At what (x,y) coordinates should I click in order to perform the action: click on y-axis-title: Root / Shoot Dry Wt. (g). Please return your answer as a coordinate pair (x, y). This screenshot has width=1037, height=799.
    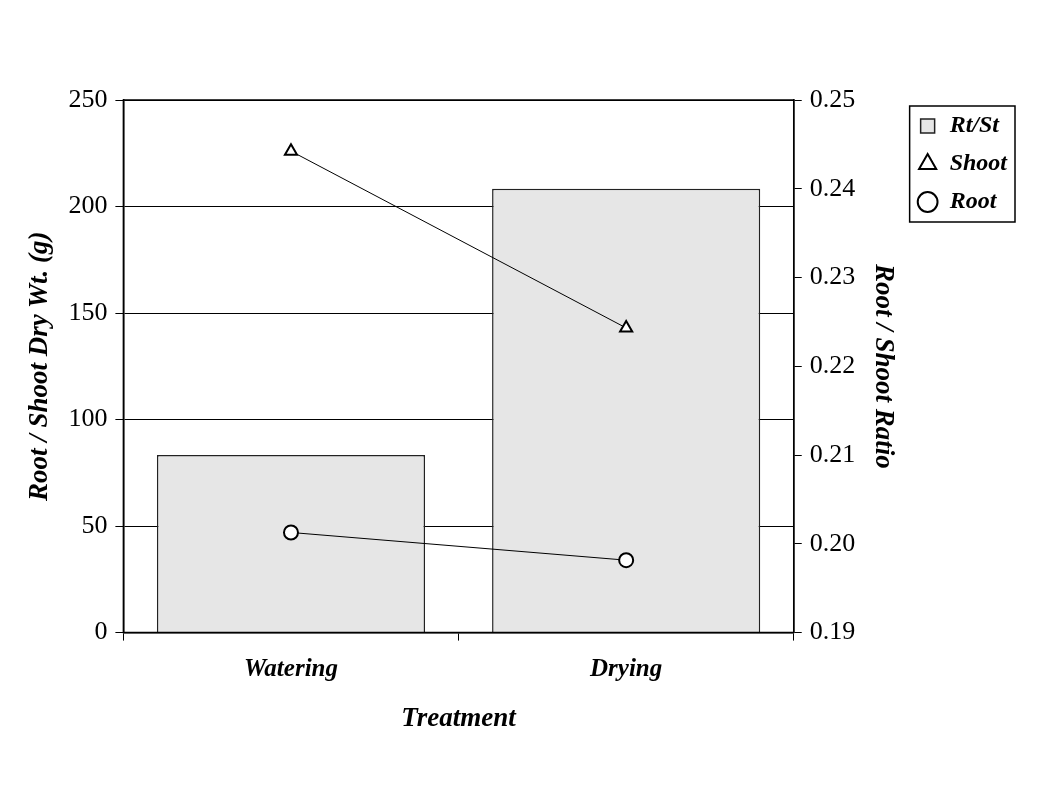
    Looking at the image, I should click on (38, 367).